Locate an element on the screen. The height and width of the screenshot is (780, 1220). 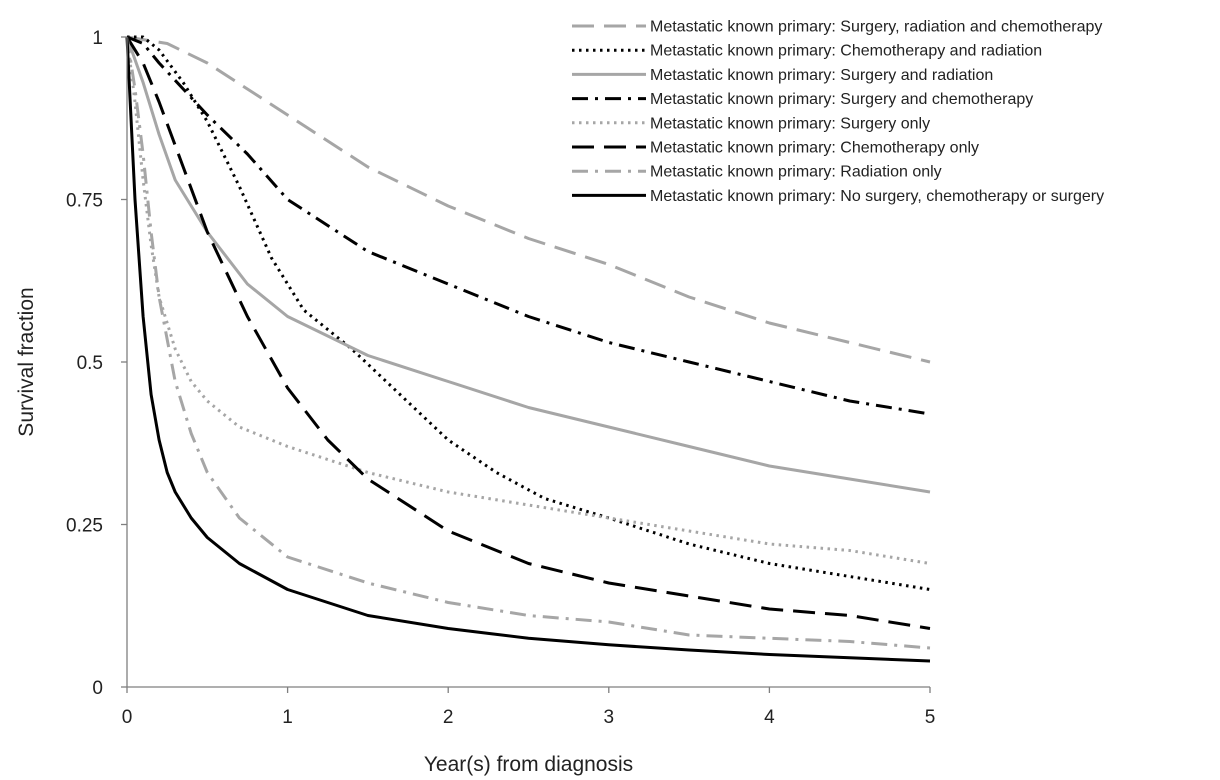
y-tick-label: 0.75 is located at coordinates (84, 201).